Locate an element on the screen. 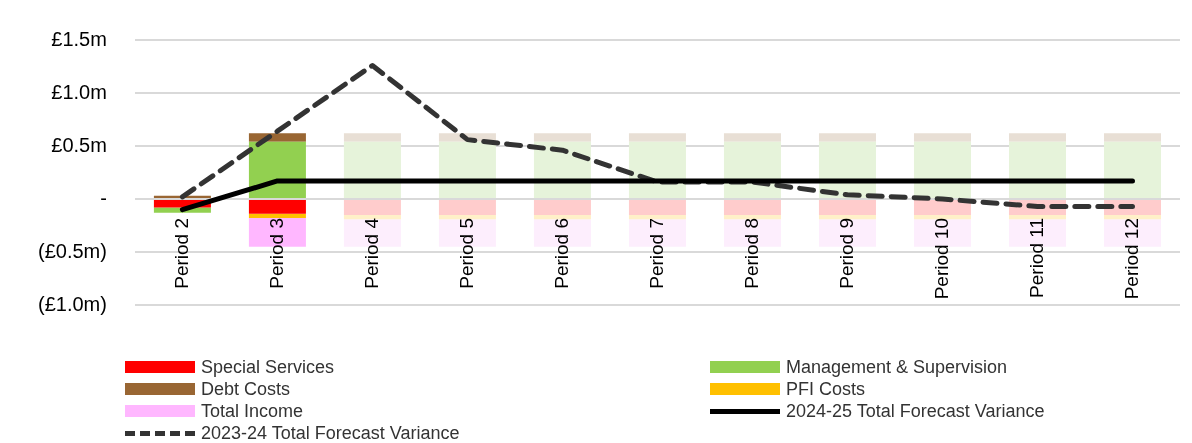  x-tick-label: Period 2 is located at coordinates (181, 253).